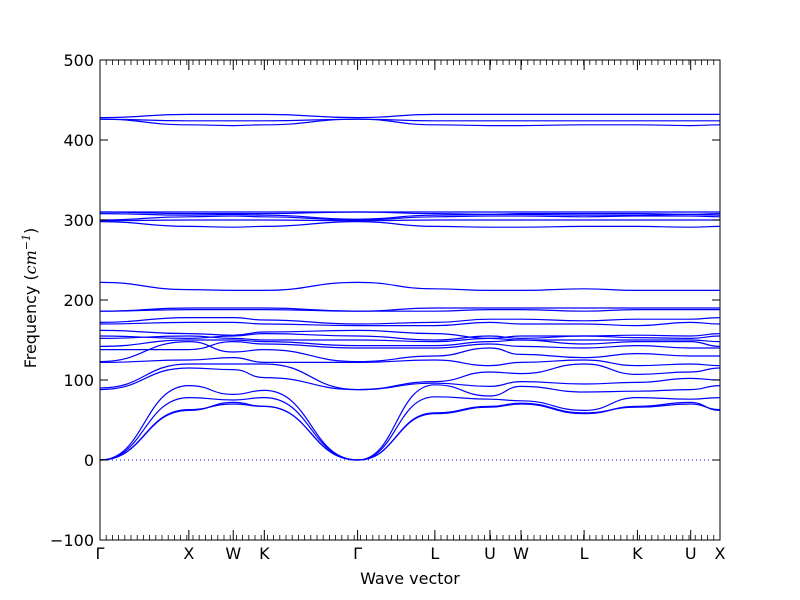 The height and width of the screenshot is (600, 800). I want to click on y-tick-label: 300, so click(78, 220).